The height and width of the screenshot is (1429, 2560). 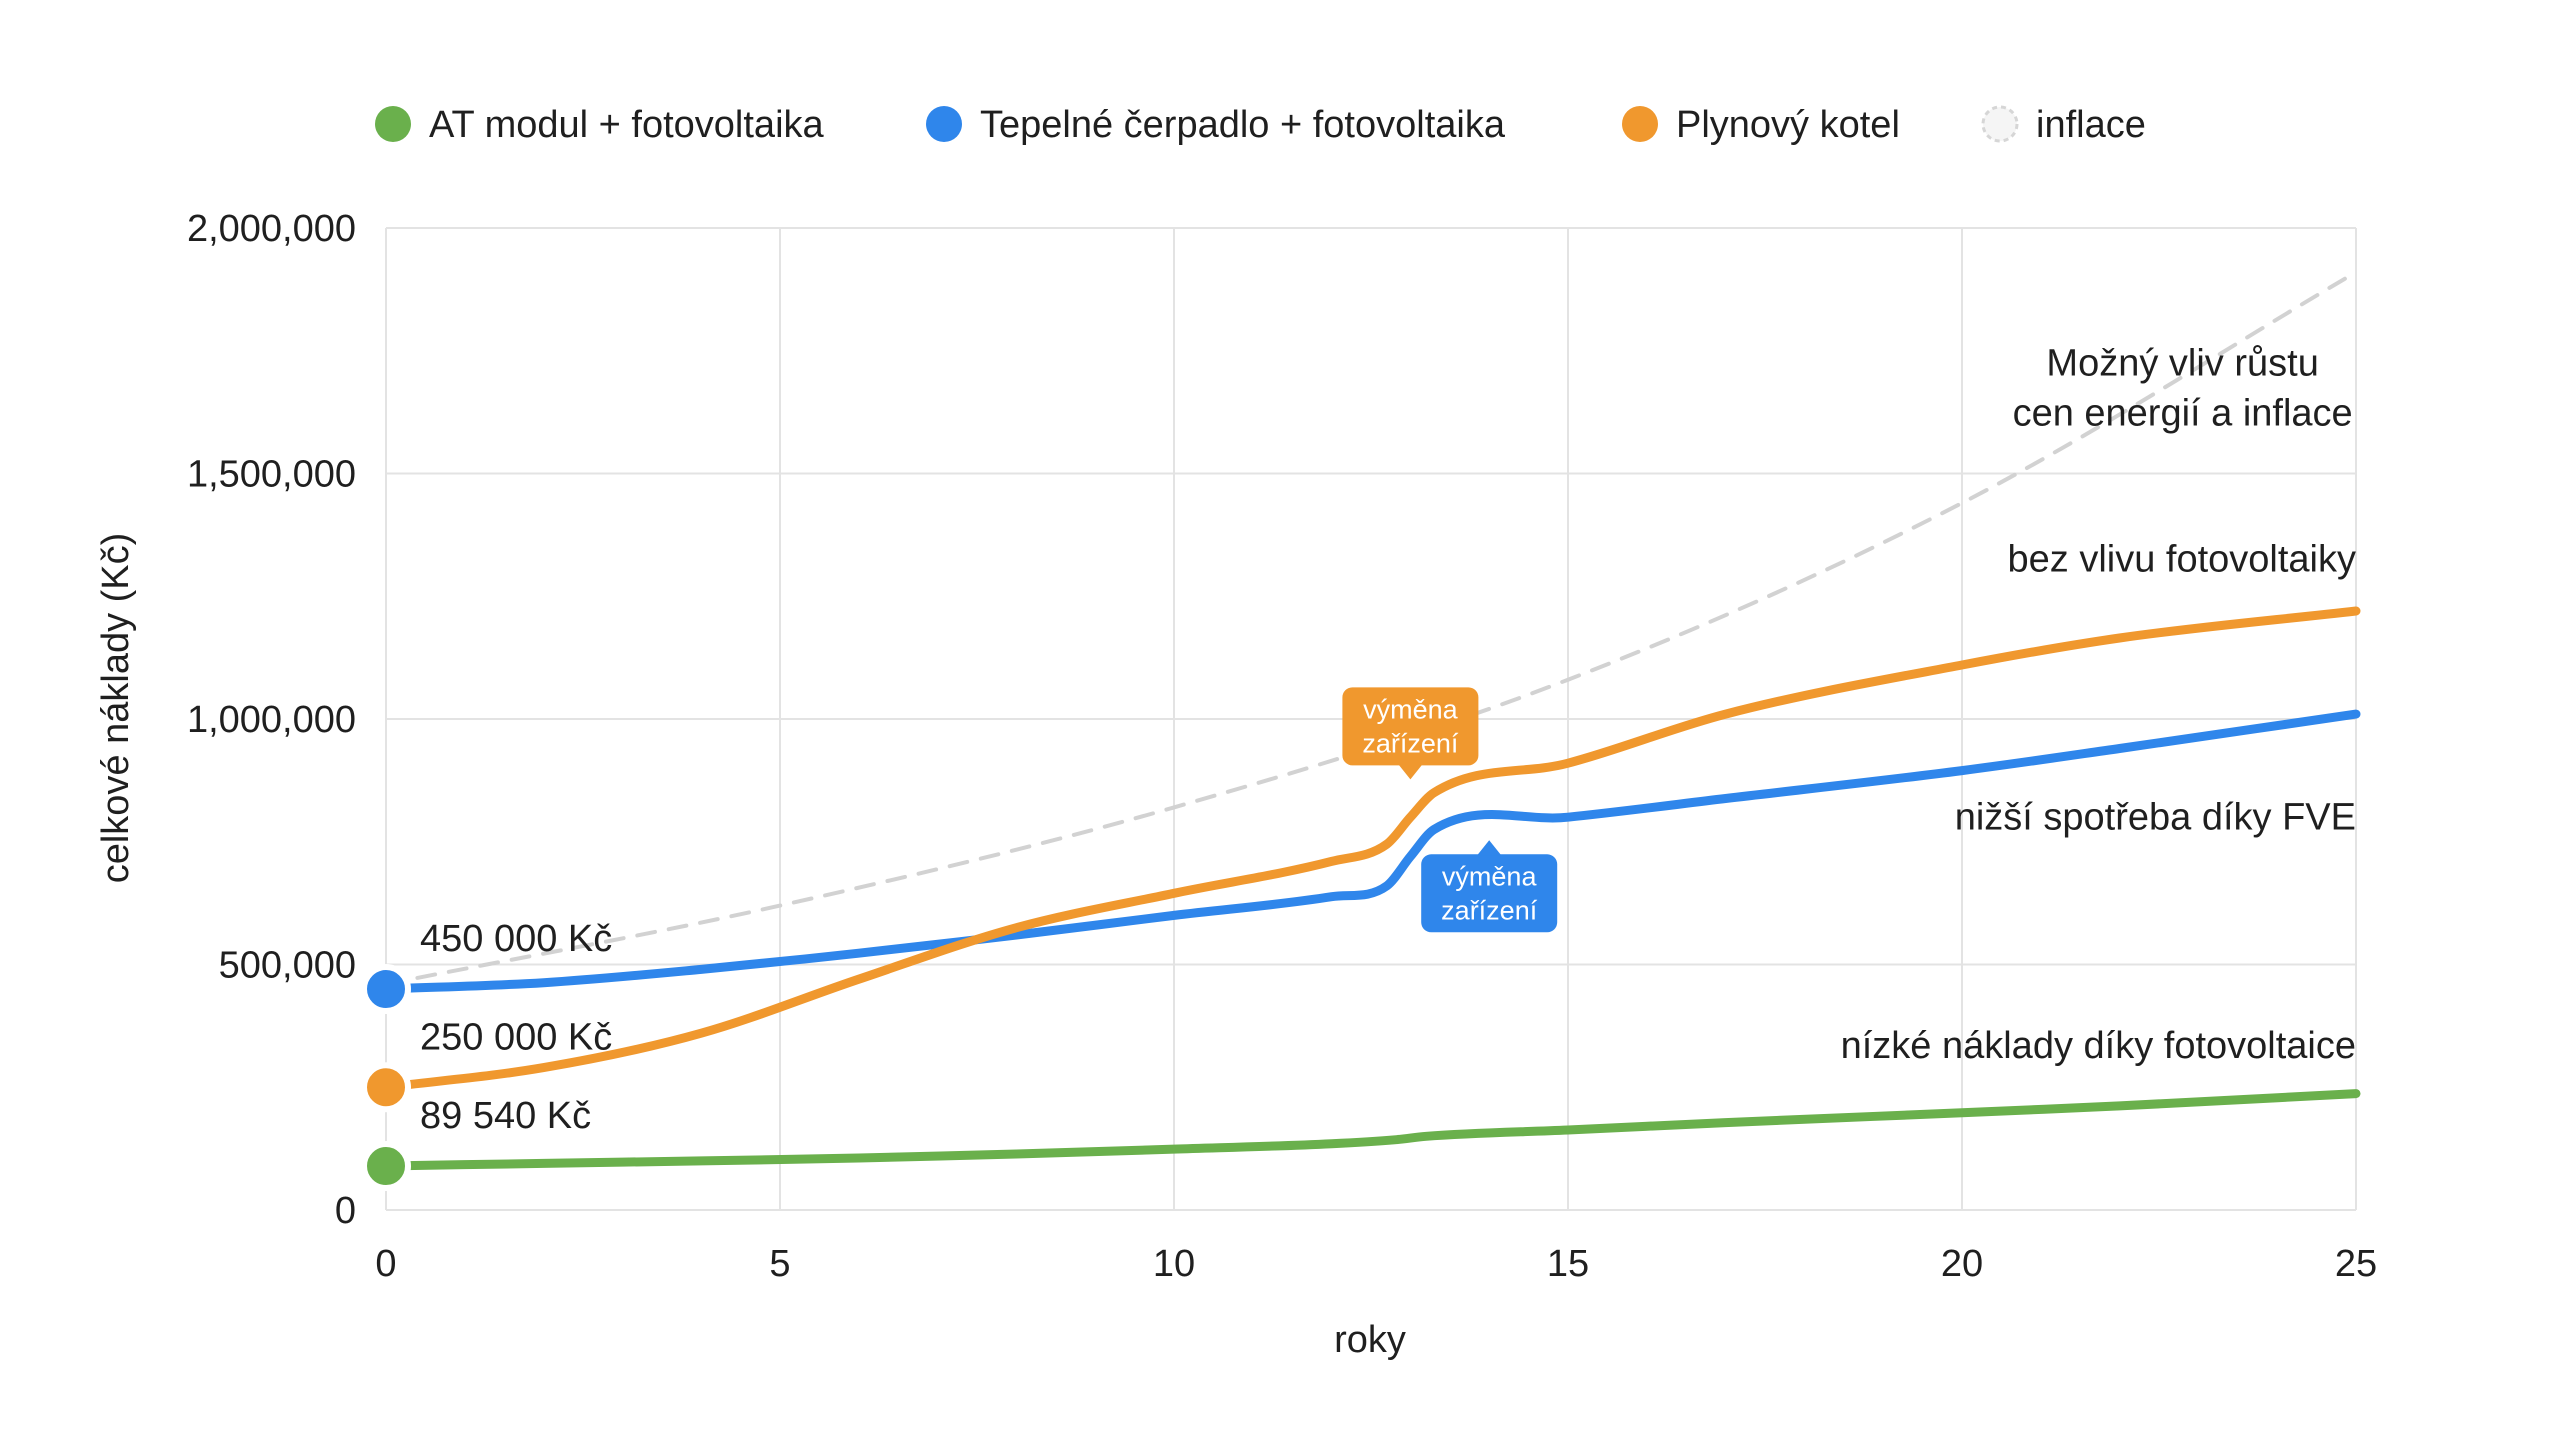 What do you see at coordinates (2098, 1046) in the screenshot?
I see `annotation-text: nízké náklady díky fotovoltaice` at bounding box center [2098, 1046].